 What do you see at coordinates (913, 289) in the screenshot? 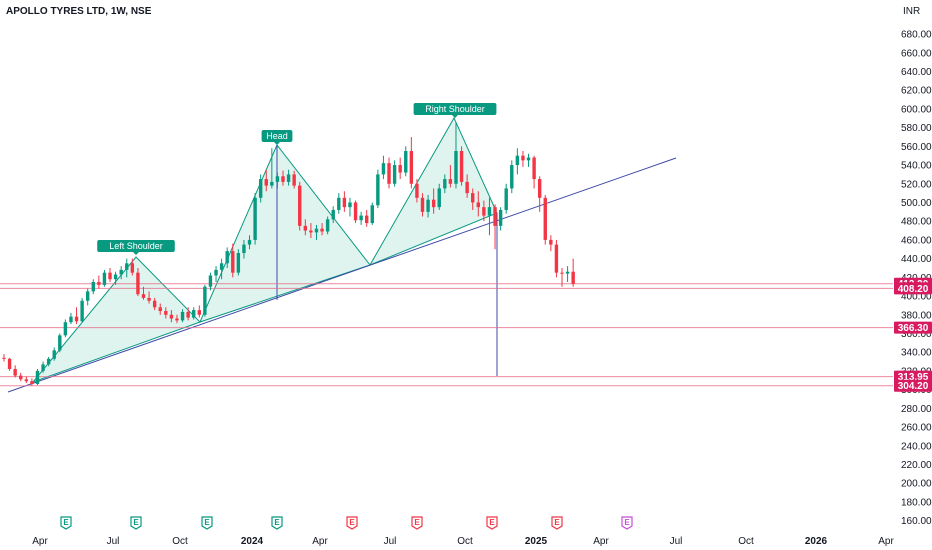
I see `price-badge-label: 408.20` at bounding box center [913, 289].